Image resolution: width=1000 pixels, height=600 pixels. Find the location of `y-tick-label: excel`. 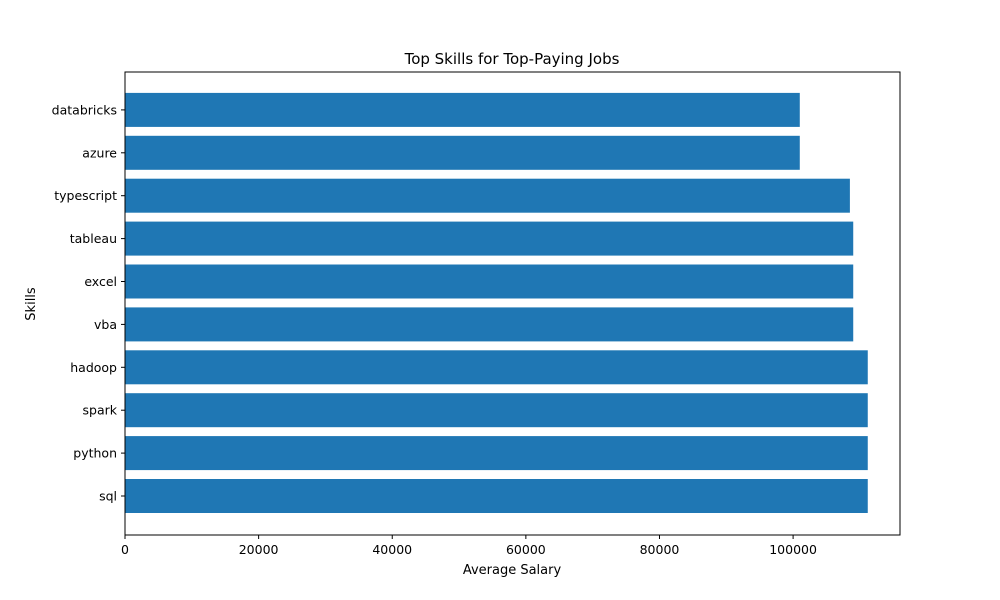

y-tick-label: excel is located at coordinates (100, 281).